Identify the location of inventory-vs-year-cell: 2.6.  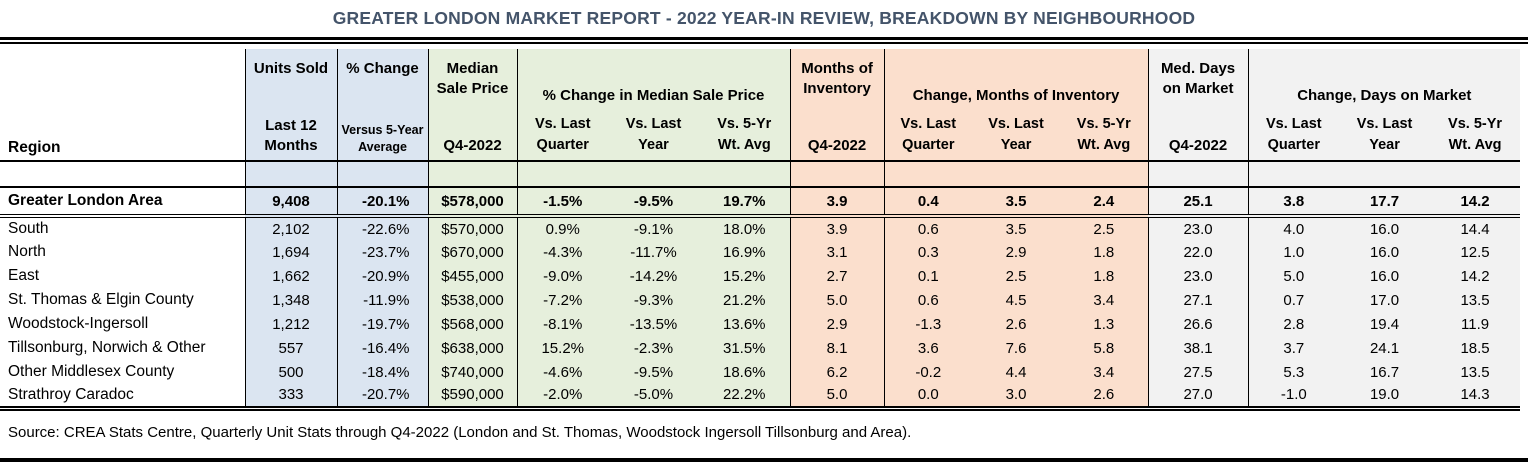
(1016, 324).